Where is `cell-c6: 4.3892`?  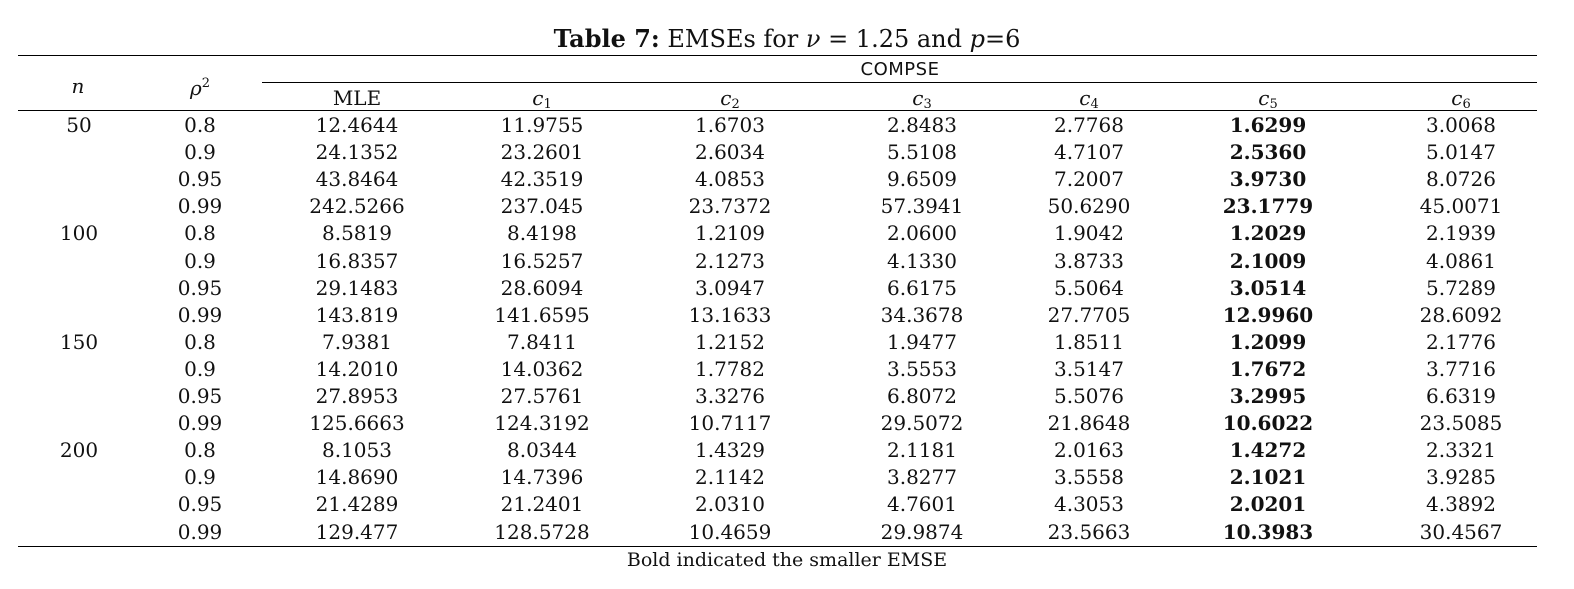 cell-c6: 4.3892 is located at coordinates (1461, 504).